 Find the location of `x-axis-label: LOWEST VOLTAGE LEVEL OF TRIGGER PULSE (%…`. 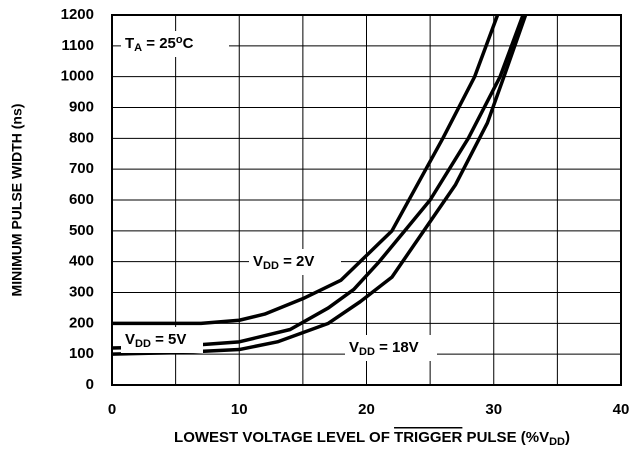

x-axis-label: LOWEST VOLTAGE LEVEL OF TRIGGER PULSE (%… is located at coordinates (372, 438).